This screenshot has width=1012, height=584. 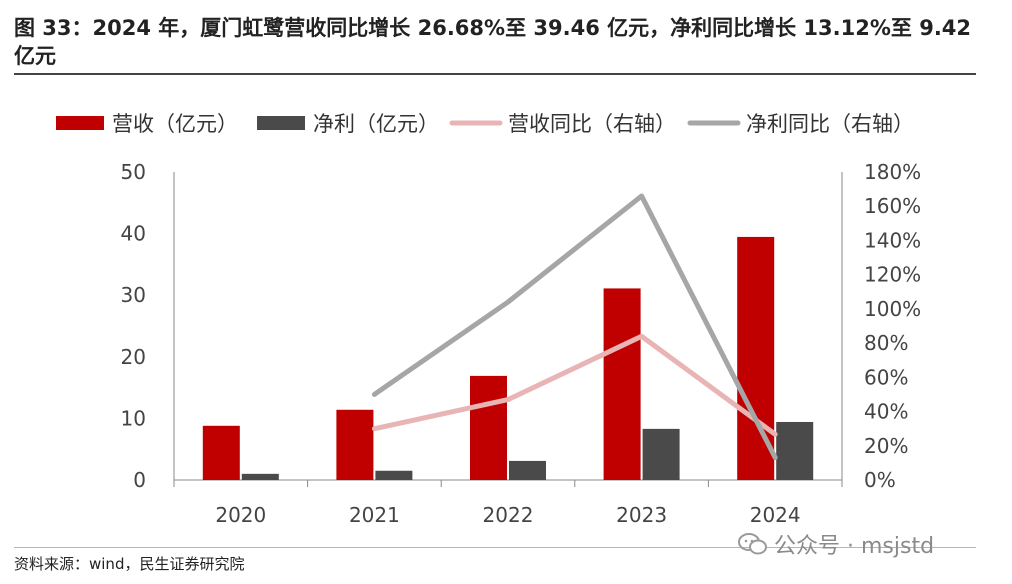 What do you see at coordinates (175, 124) in the screenshot?
I see `legend-label: 营收（亿元）` at bounding box center [175, 124].